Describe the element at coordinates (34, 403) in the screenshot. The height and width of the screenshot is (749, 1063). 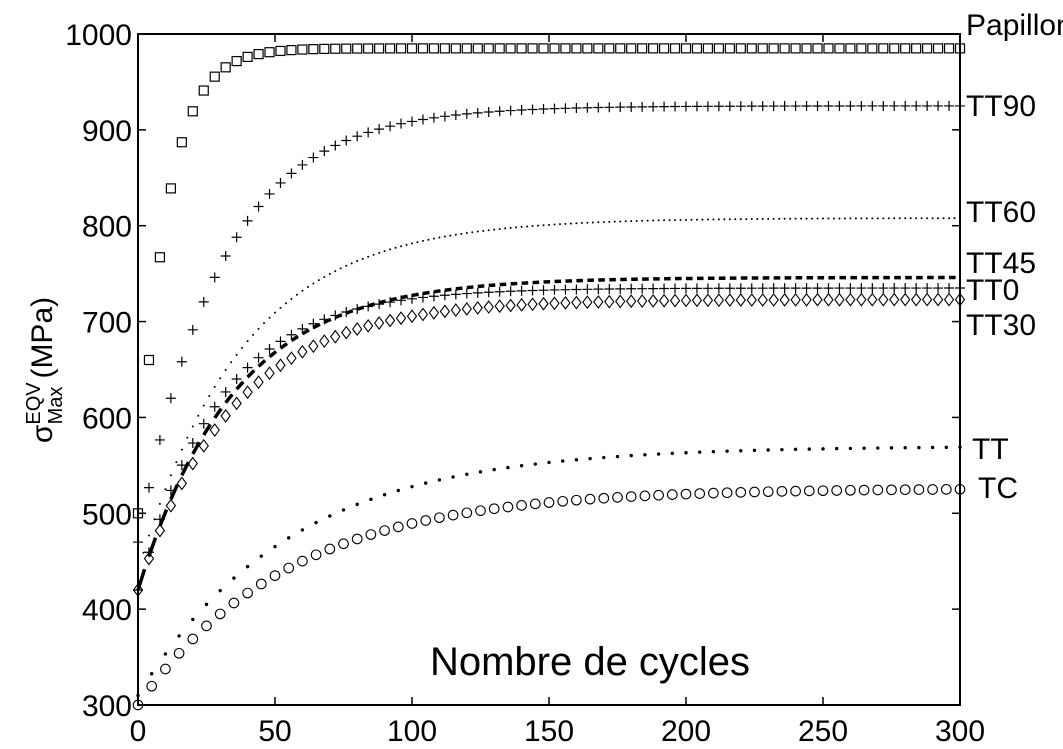
I see `y-axis-sup: EQV` at that location.